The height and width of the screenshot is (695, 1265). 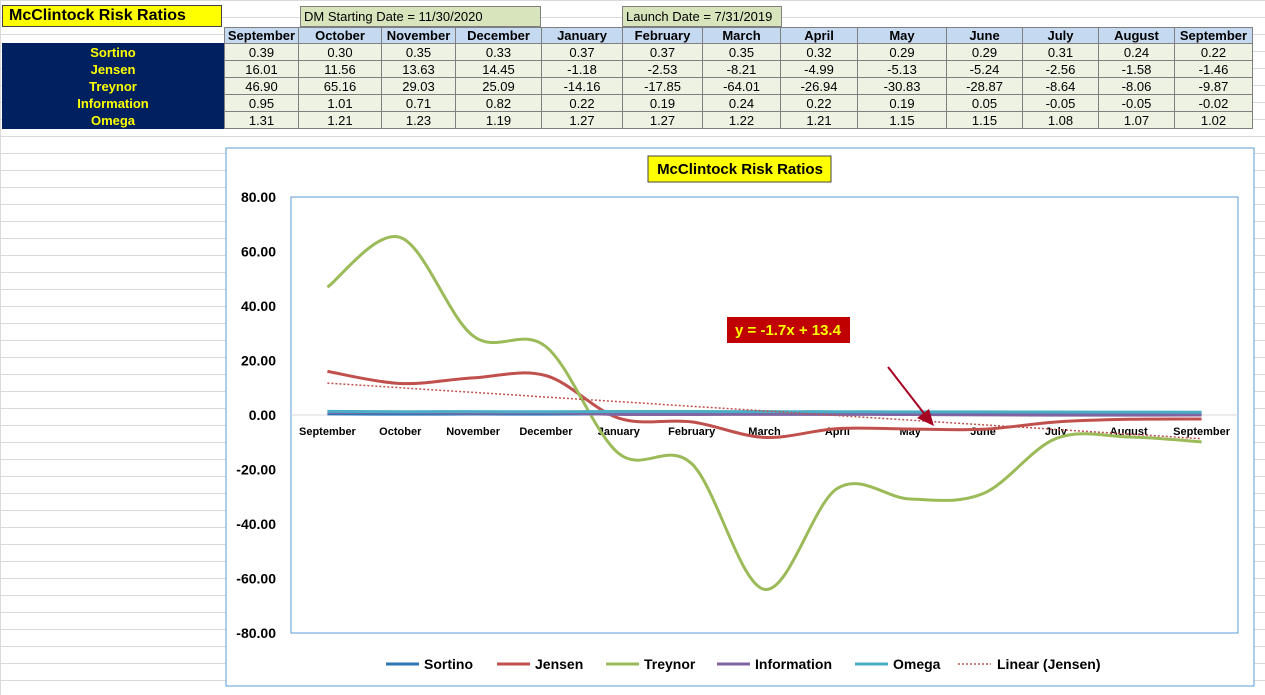 What do you see at coordinates (258, 306) in the screenshot?
I see `y-tick-label: 40.00` at bounding box center [258, 306].